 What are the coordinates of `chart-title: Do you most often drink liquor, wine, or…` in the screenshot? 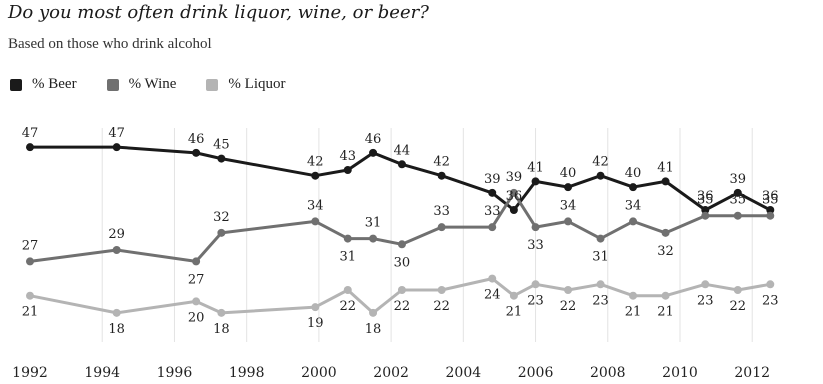 It's located at (218, 12).